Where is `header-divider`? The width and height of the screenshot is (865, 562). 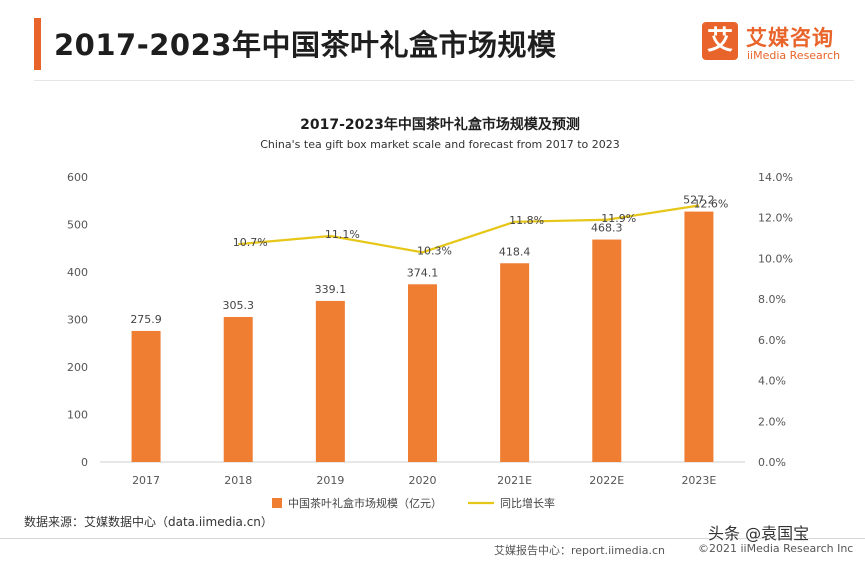 header-divider is located at coordinates (444, 80).